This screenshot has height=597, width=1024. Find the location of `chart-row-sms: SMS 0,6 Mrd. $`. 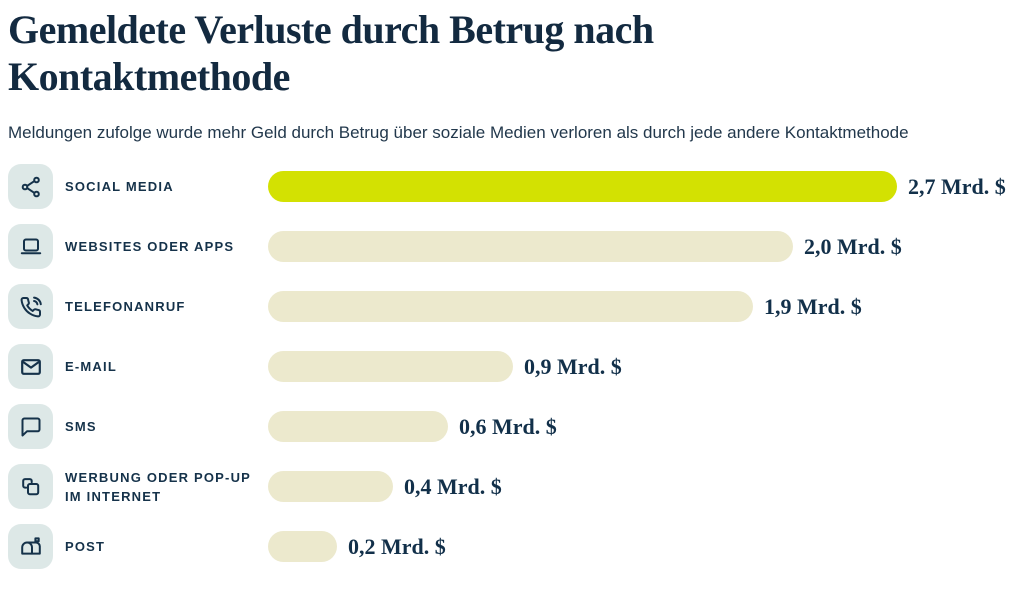

chart-row-sms: SMS 0,6 Mrd. $ is located at coordinates (516, 426).